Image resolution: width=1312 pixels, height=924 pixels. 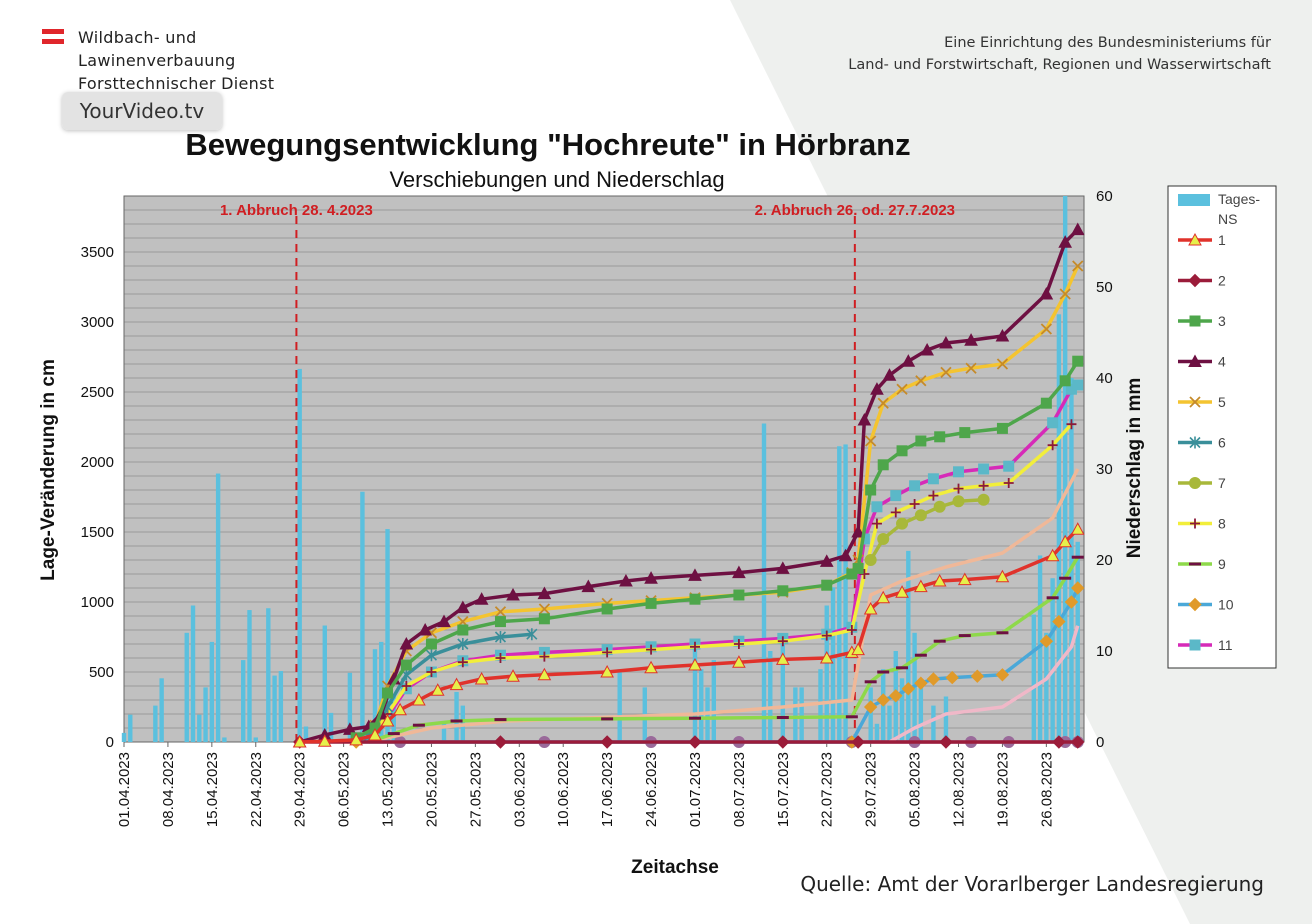 I want to click on x-tick-label: 08.07.2023, so click(x=739, y=789).